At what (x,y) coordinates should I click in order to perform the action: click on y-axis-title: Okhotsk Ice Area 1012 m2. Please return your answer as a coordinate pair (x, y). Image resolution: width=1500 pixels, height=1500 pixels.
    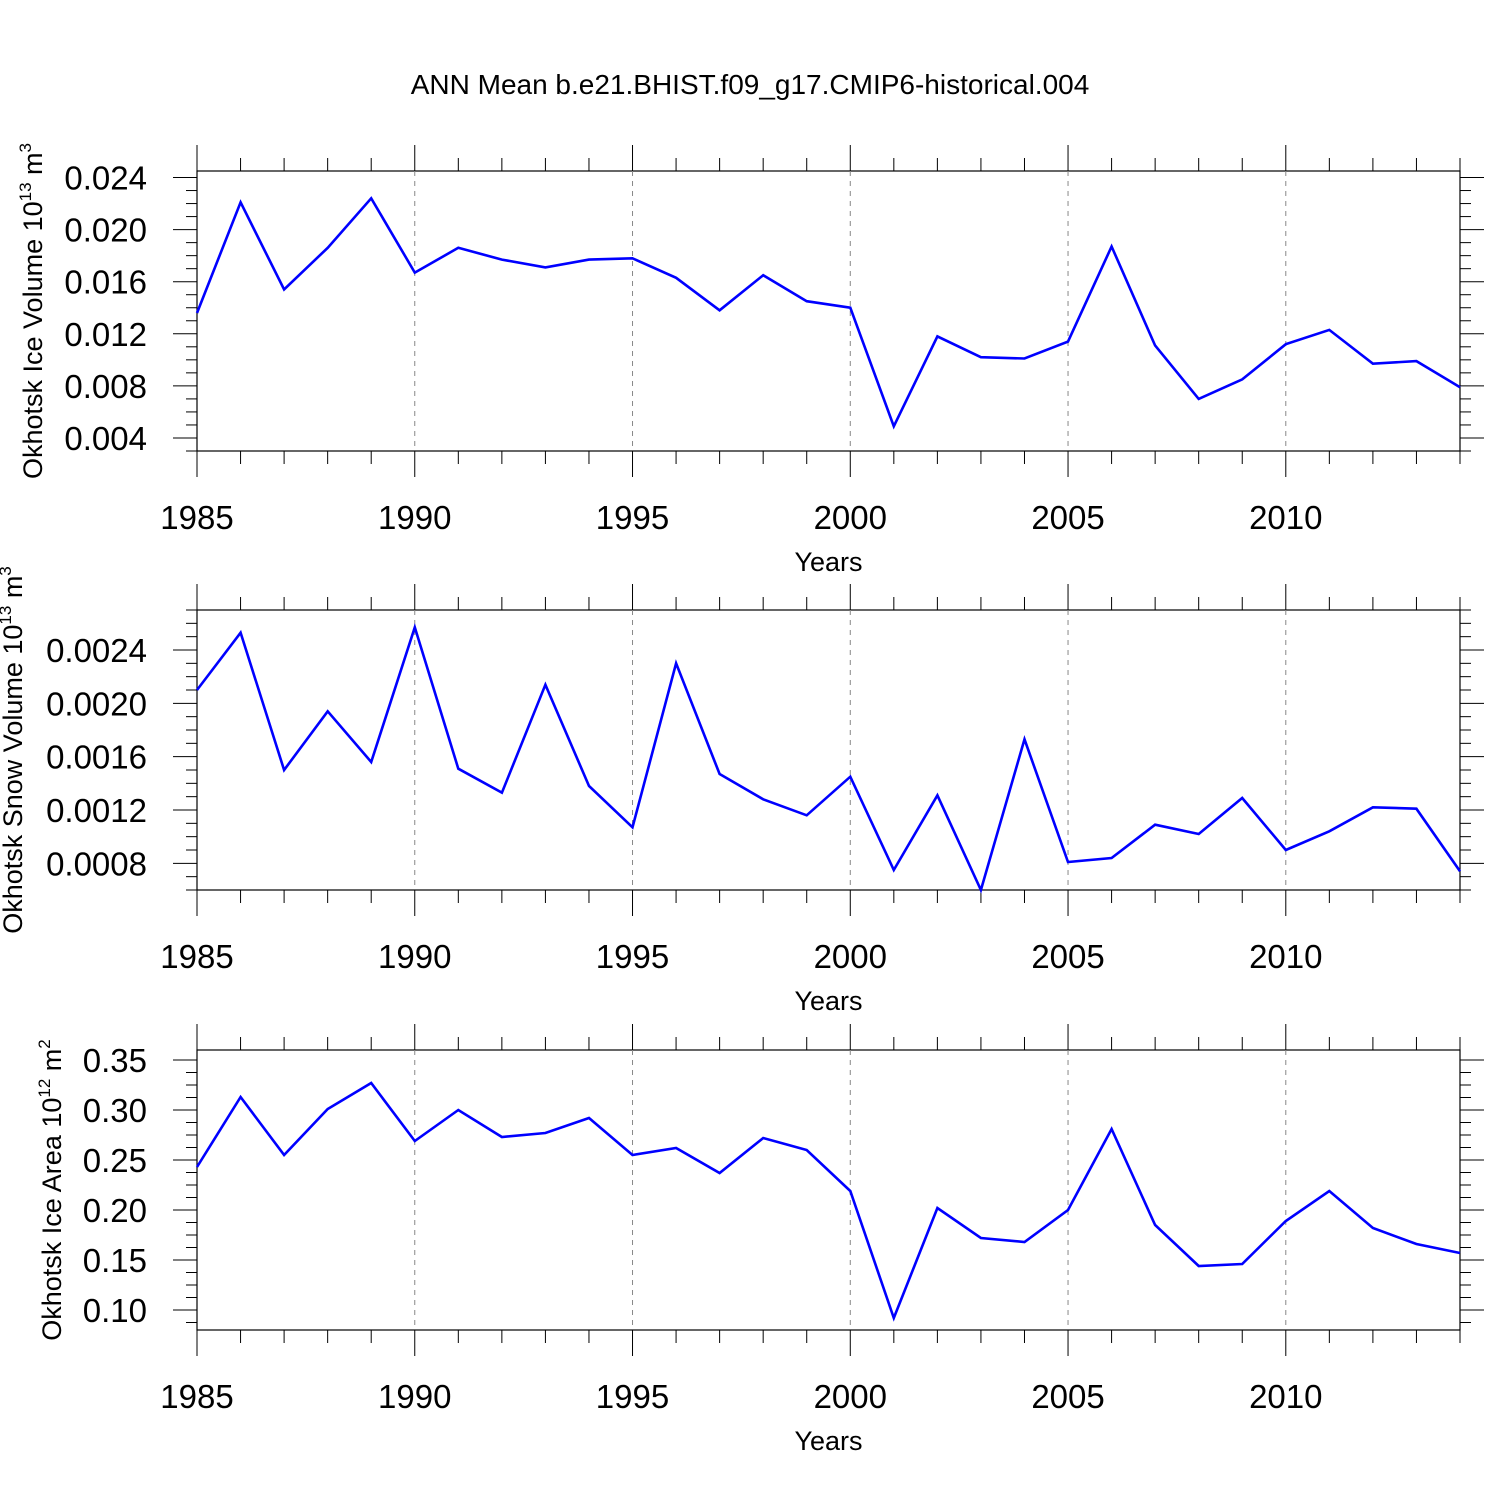
    Looking at the image, I should click on (51, 1190).